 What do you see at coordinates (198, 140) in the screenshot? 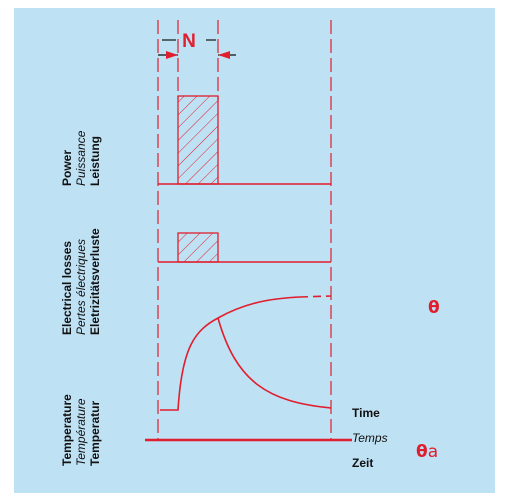
I see `power-pulse-block` at bounding box center [198, 140].